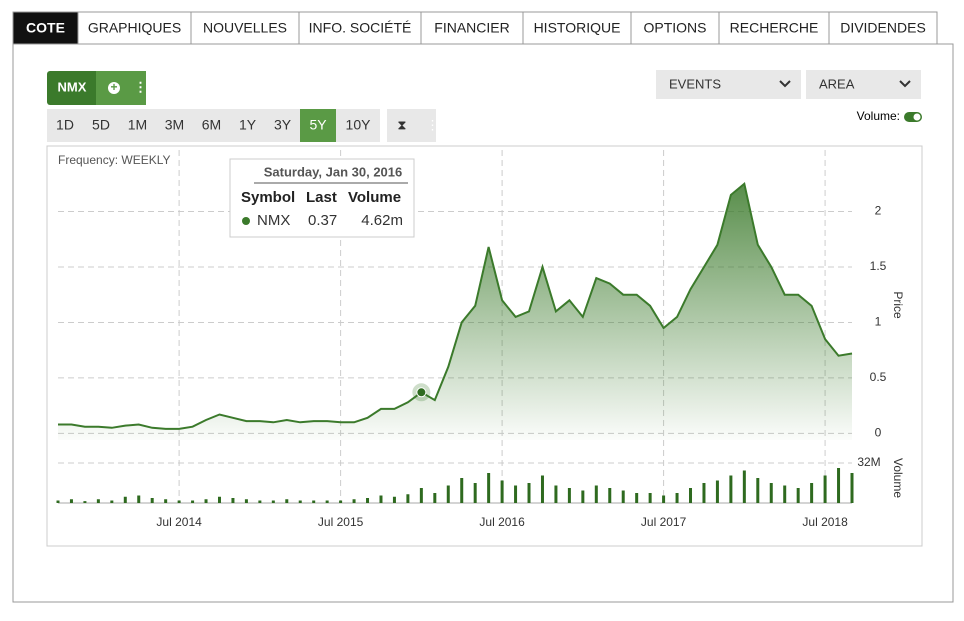  I want to click on range-label: 5D, so click(101, 125).